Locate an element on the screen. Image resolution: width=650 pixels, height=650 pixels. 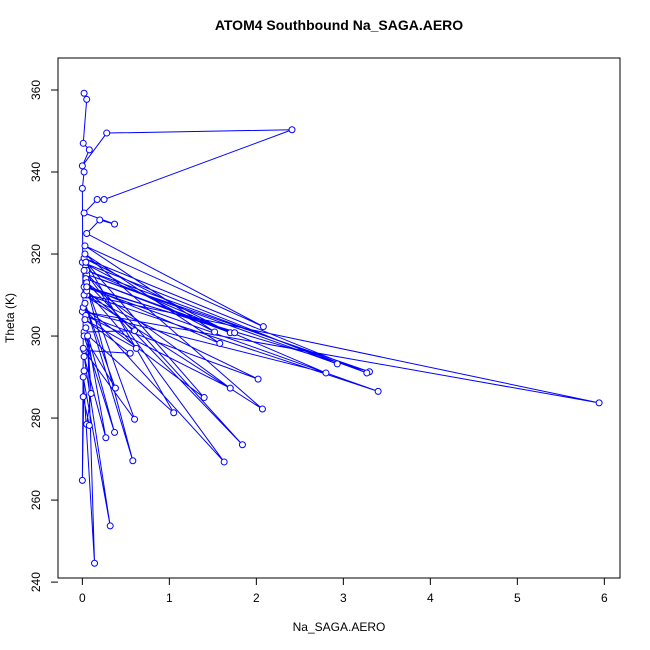
y-tick-label: 280 is located at coordinates (36, 418).